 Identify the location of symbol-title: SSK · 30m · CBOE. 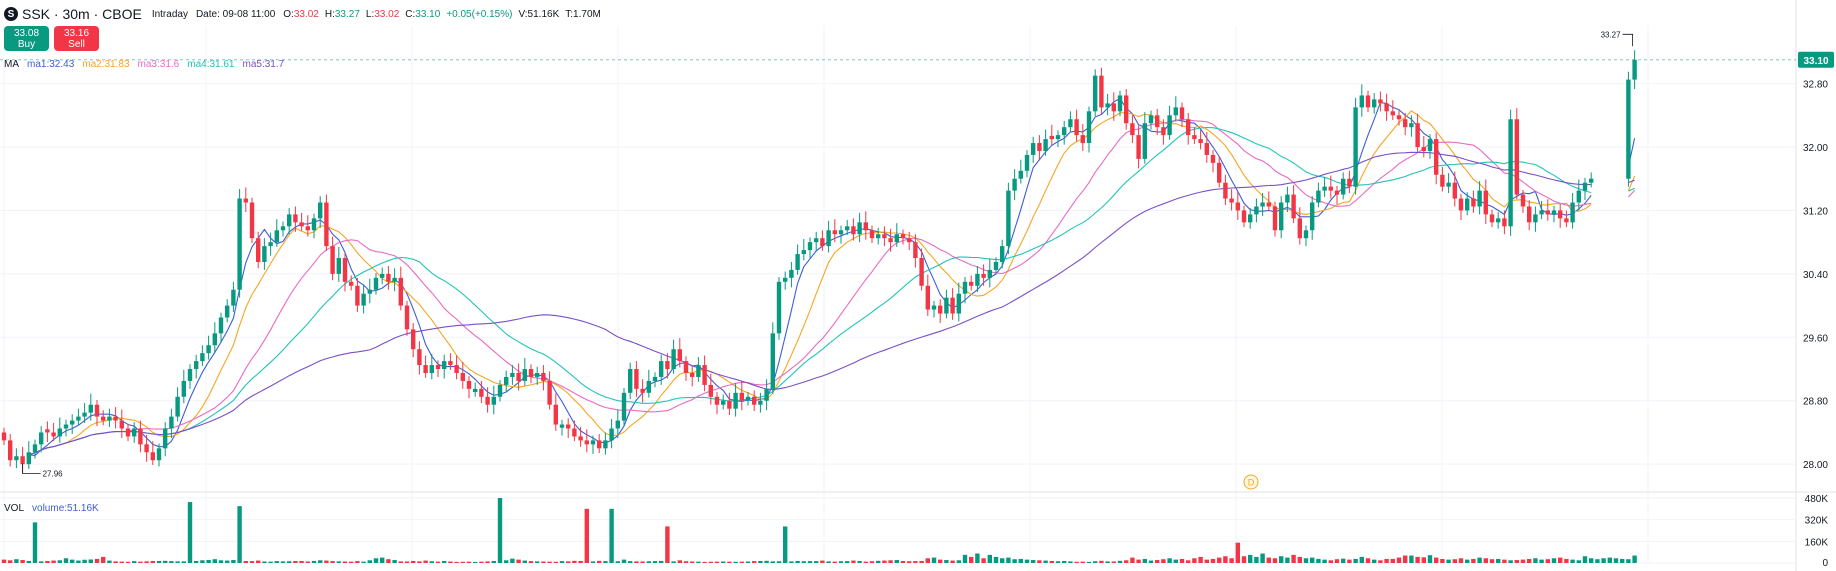
(82, 14).